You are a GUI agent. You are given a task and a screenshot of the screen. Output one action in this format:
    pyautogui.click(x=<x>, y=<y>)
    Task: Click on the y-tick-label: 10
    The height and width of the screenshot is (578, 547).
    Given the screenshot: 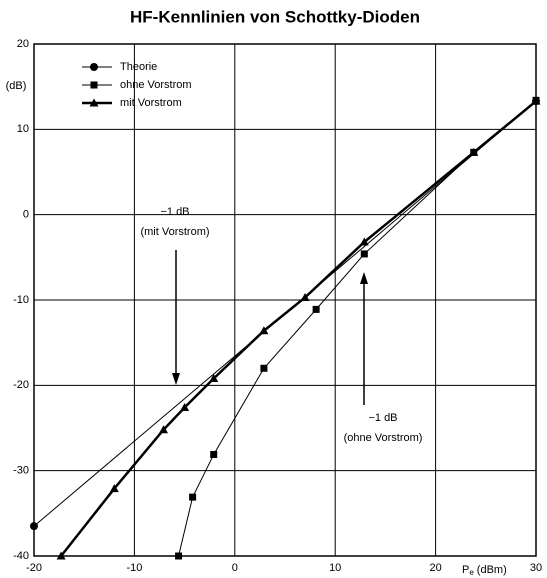 What is the action you would take?
    pyautogui.click(x=23, y=129)
    